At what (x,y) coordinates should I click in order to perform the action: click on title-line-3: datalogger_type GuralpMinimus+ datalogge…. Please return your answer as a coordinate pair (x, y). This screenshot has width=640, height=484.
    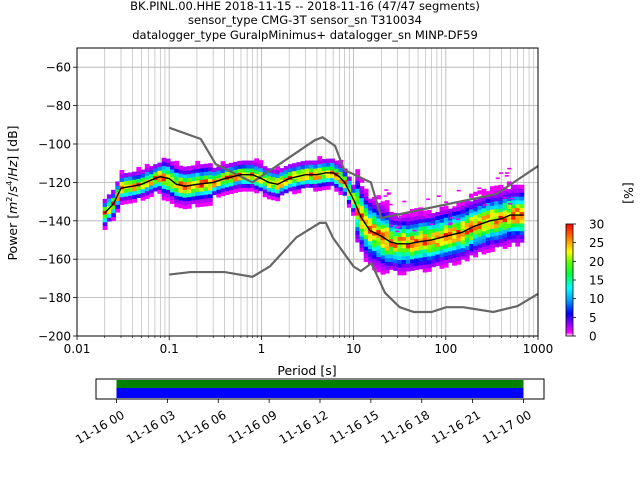
    Looking at the image, I should click on (305, 35).